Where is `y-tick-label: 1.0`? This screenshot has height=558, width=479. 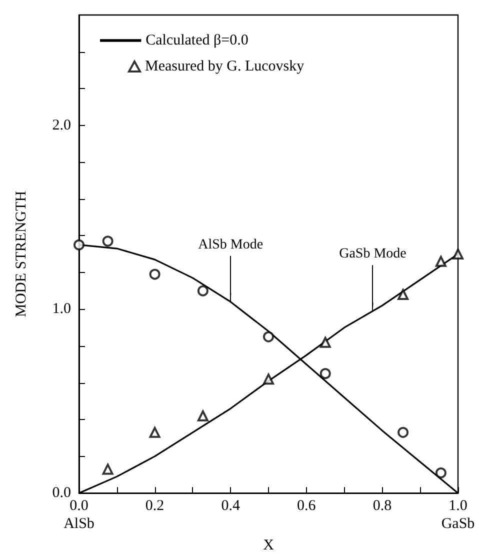 y-tick-label: 1.0 is located at coordinates (61, 309).